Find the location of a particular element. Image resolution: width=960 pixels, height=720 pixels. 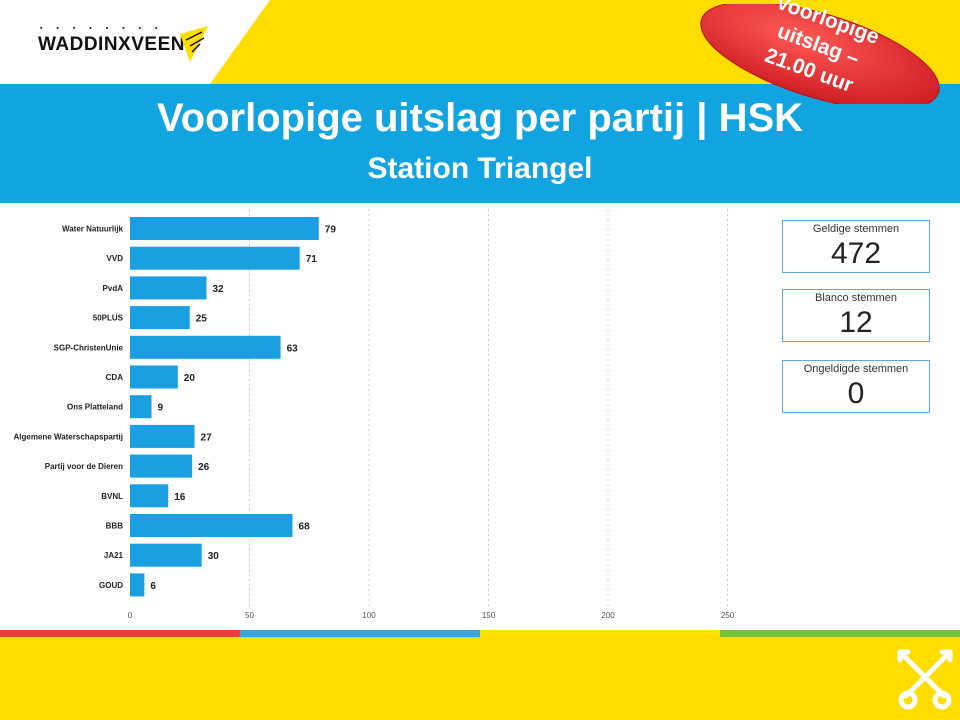

x-tick-label: 0 is located at coordinates (130, 615).